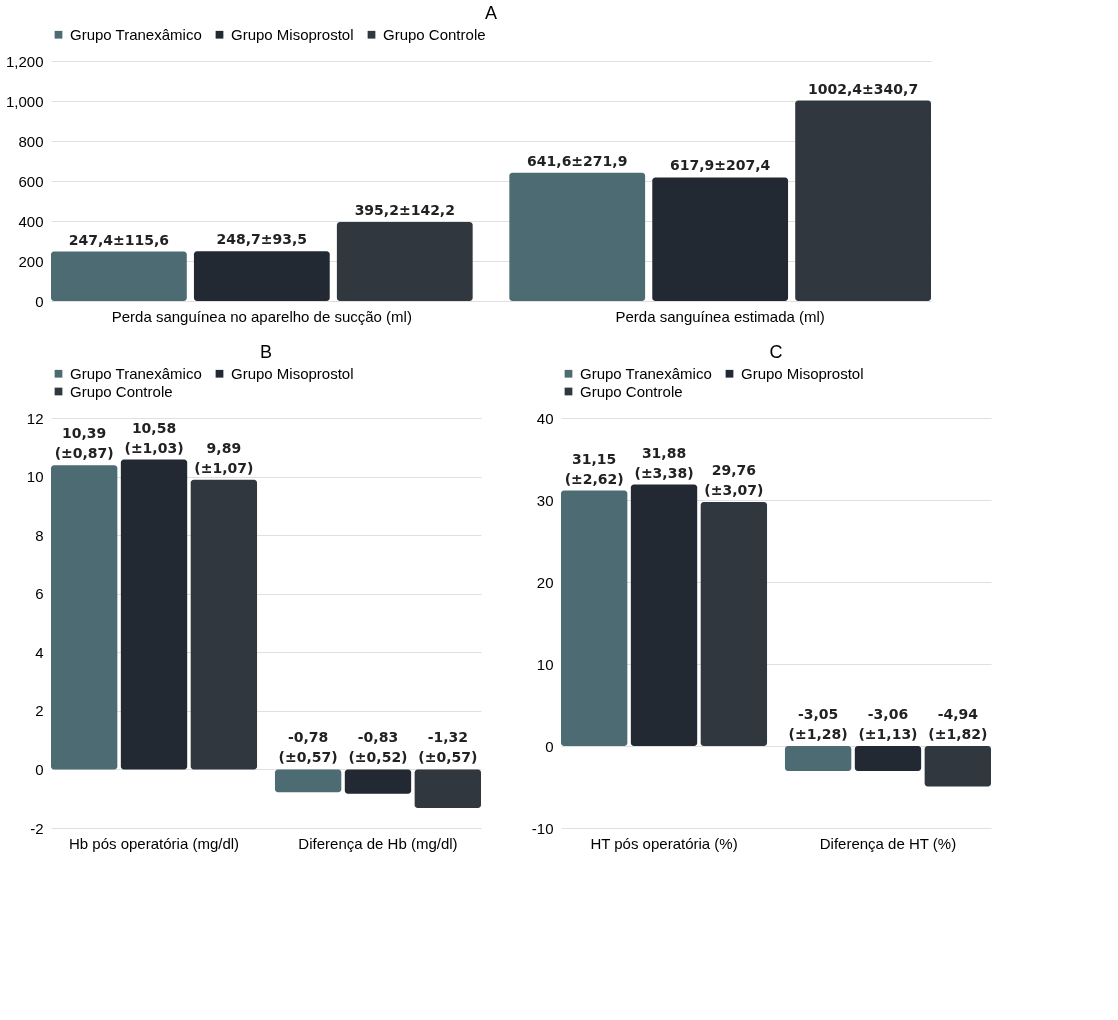  Describe the element at coordinates (35, 418) in the screenshot. I see `y-tick-label: 12` at that location.